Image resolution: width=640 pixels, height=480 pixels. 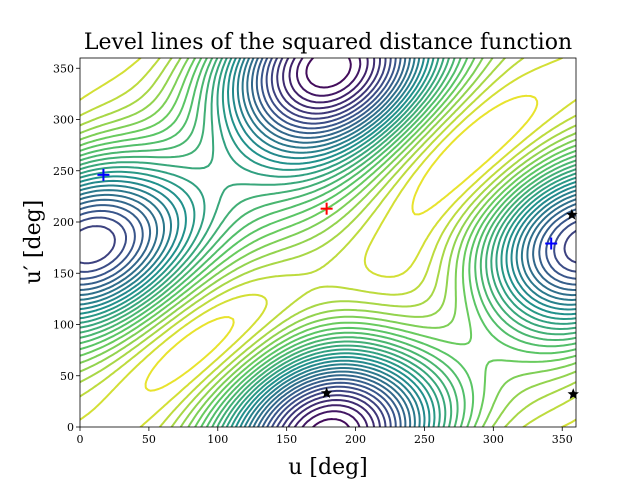 What do you see at coordinates (66, 248) in the screenshot?
I see `y-axis-ticks: 0 50 100 150 200 250 300 350` at bounding box center [66, 248].